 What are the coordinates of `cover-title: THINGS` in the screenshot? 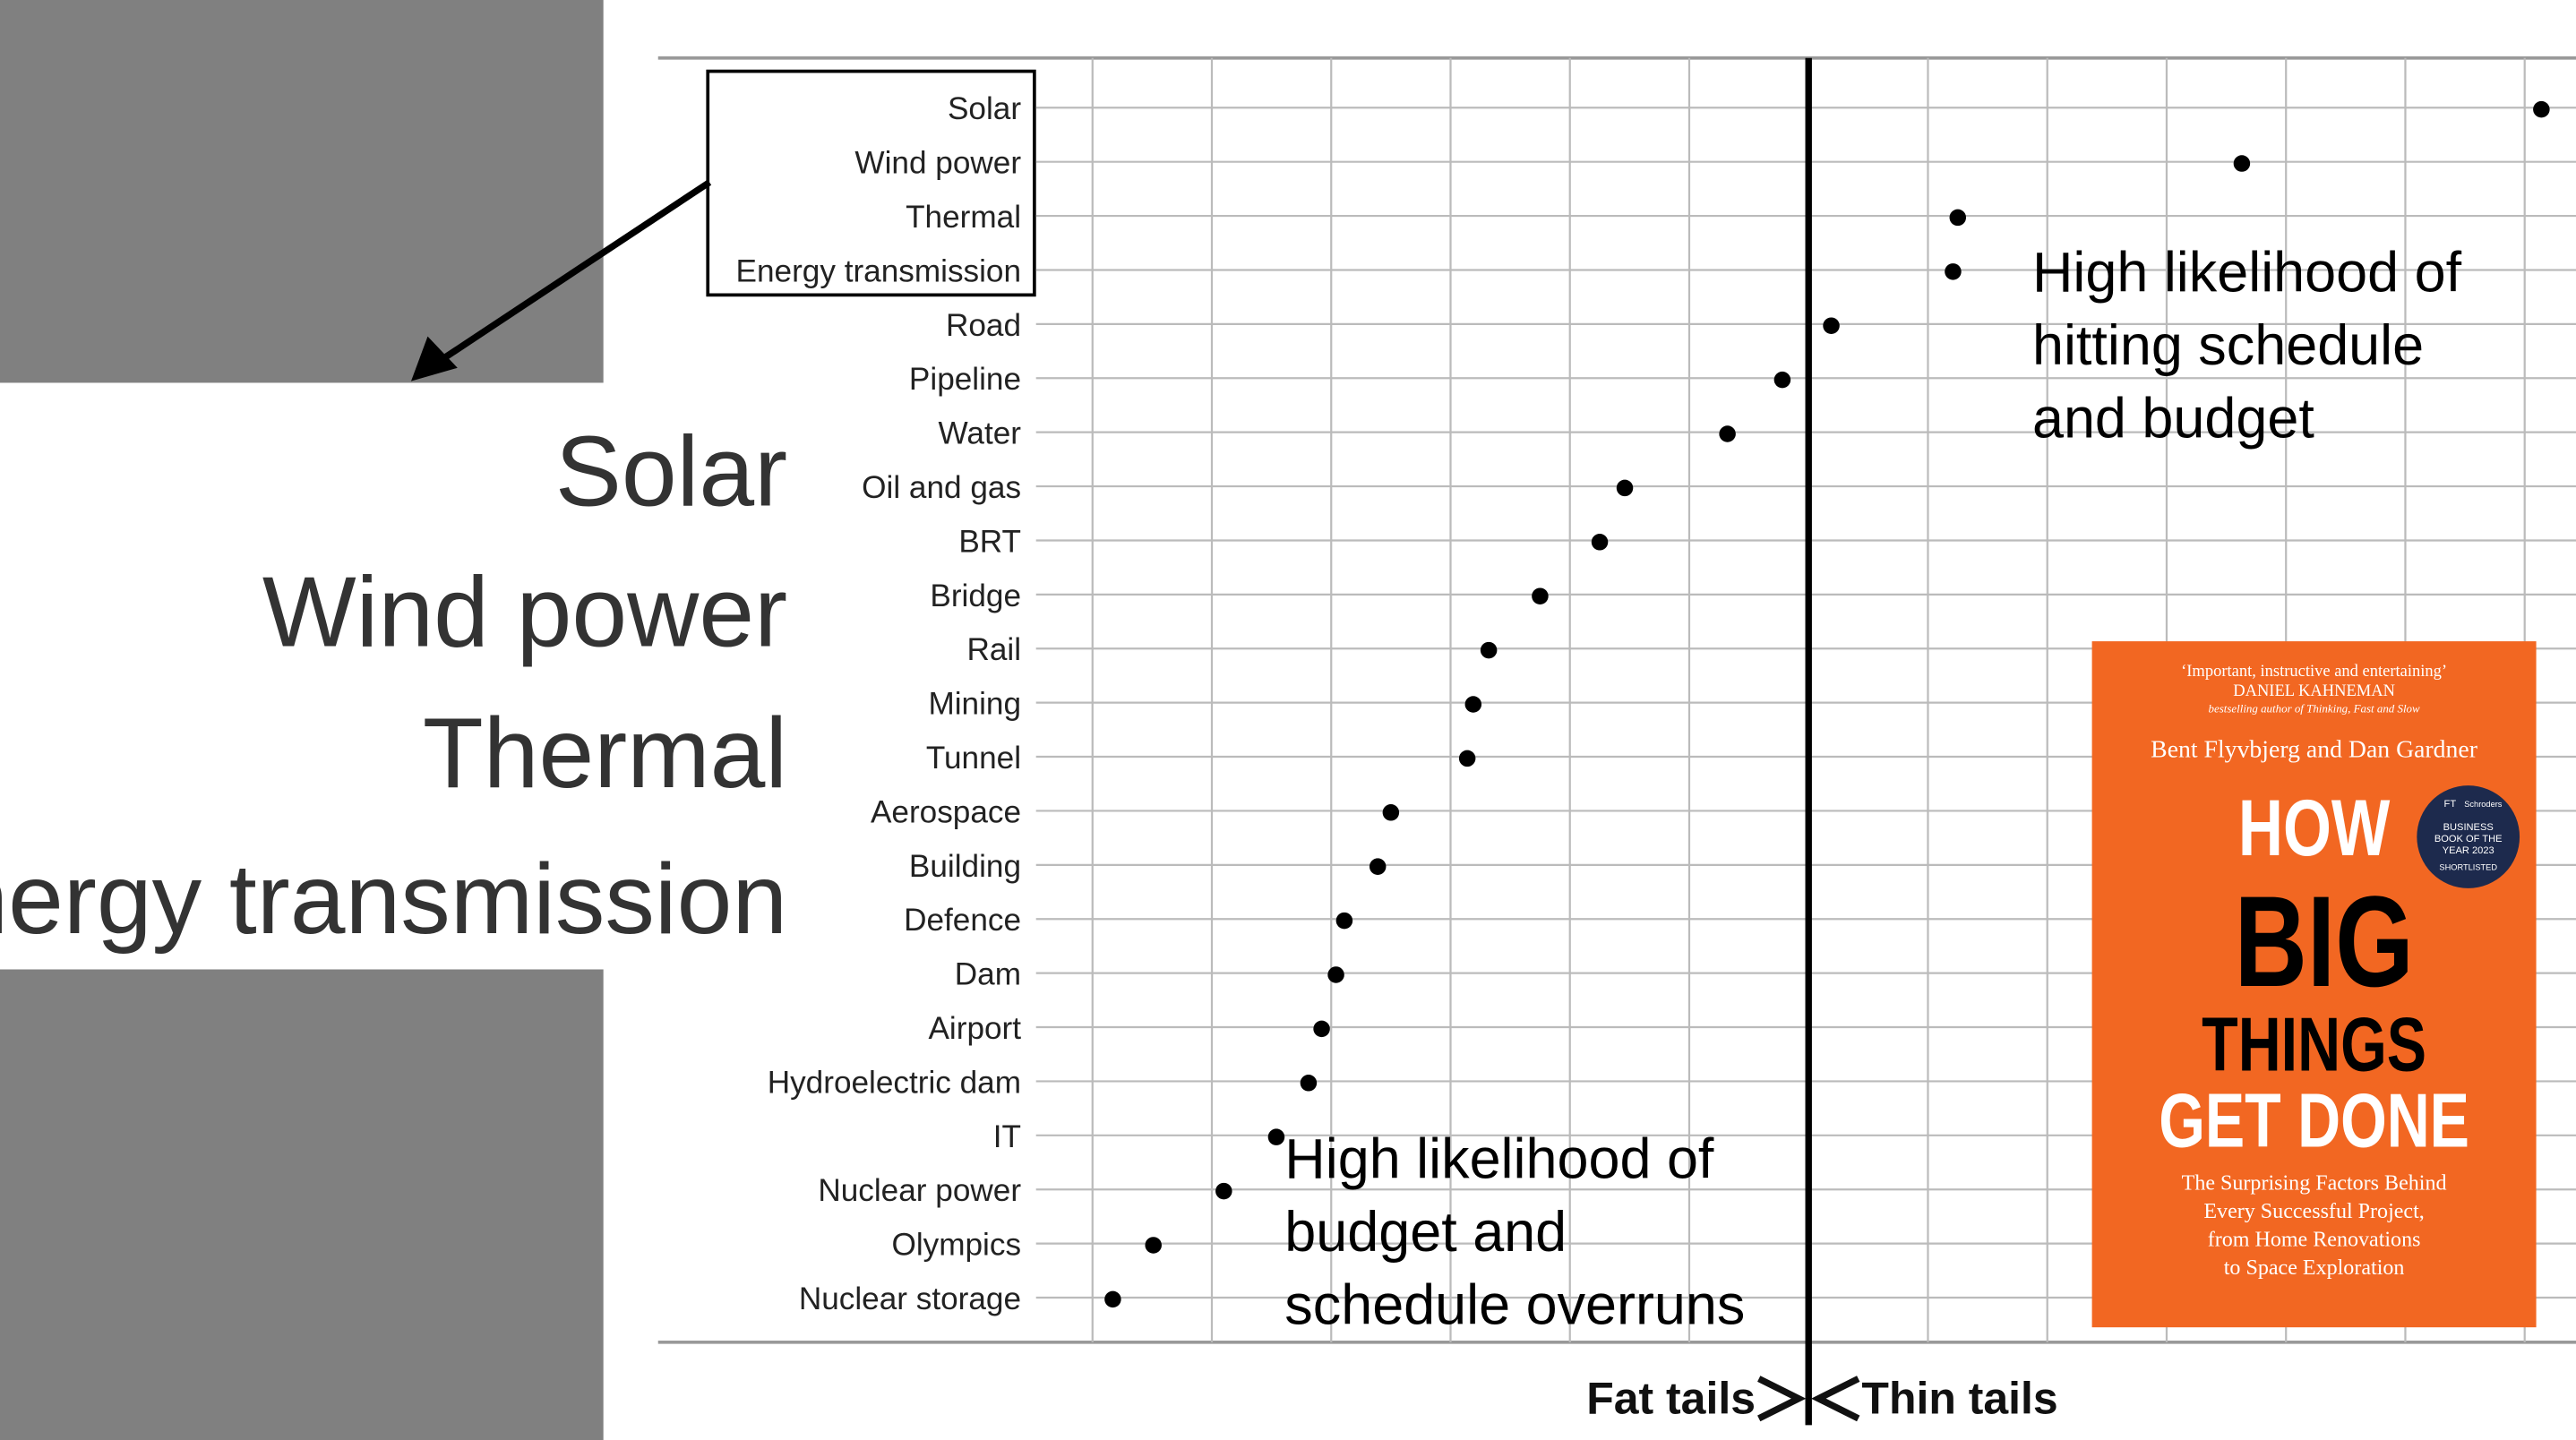 It's located at (2314, 1046).